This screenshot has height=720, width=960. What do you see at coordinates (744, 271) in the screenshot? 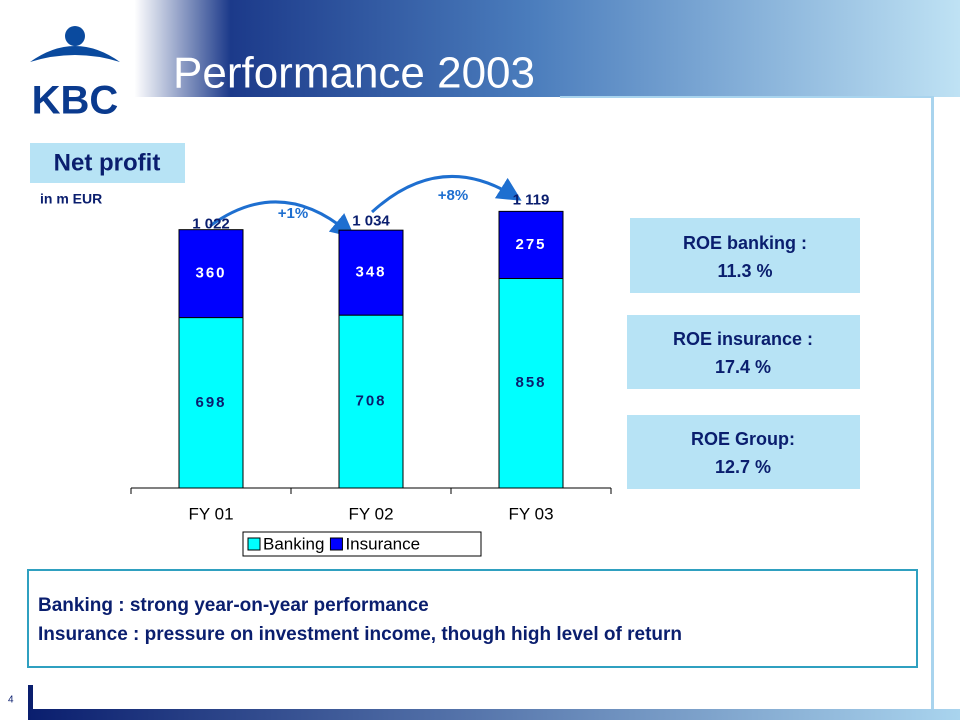
I see `roe-value: 11.3 %` at bounding box center [744, 271].